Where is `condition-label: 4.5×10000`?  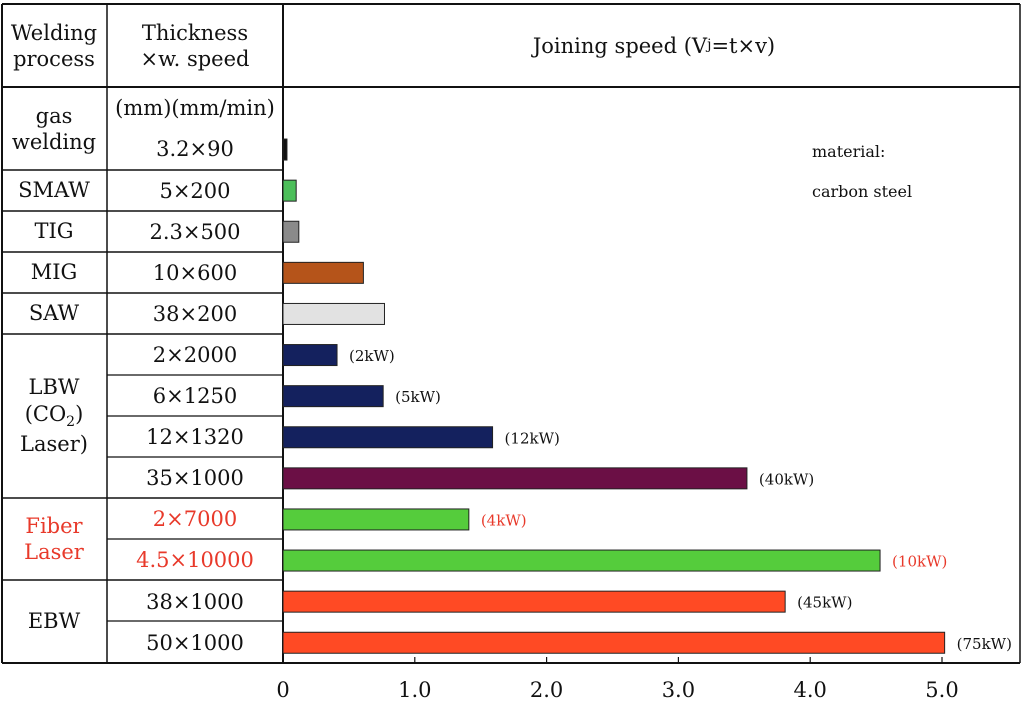 condition-label: 4.5×10000 is located at coordinates (195, 560).